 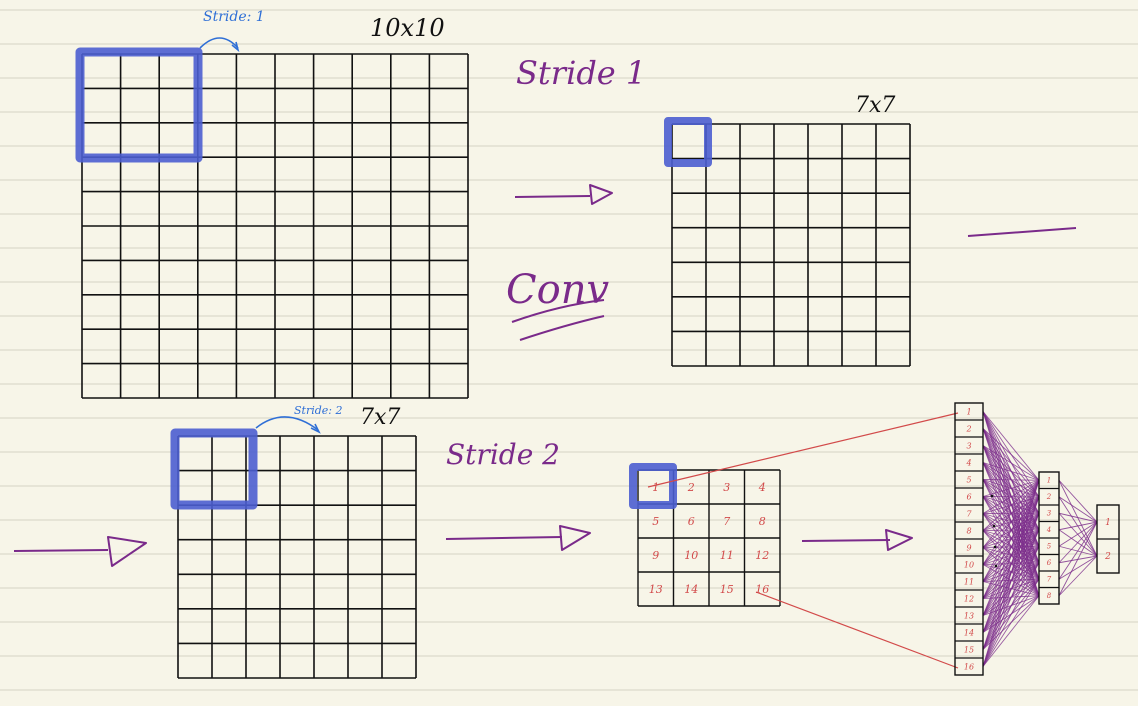 I want to click on feature-cell-number: 1, so click(x=655, y=487).